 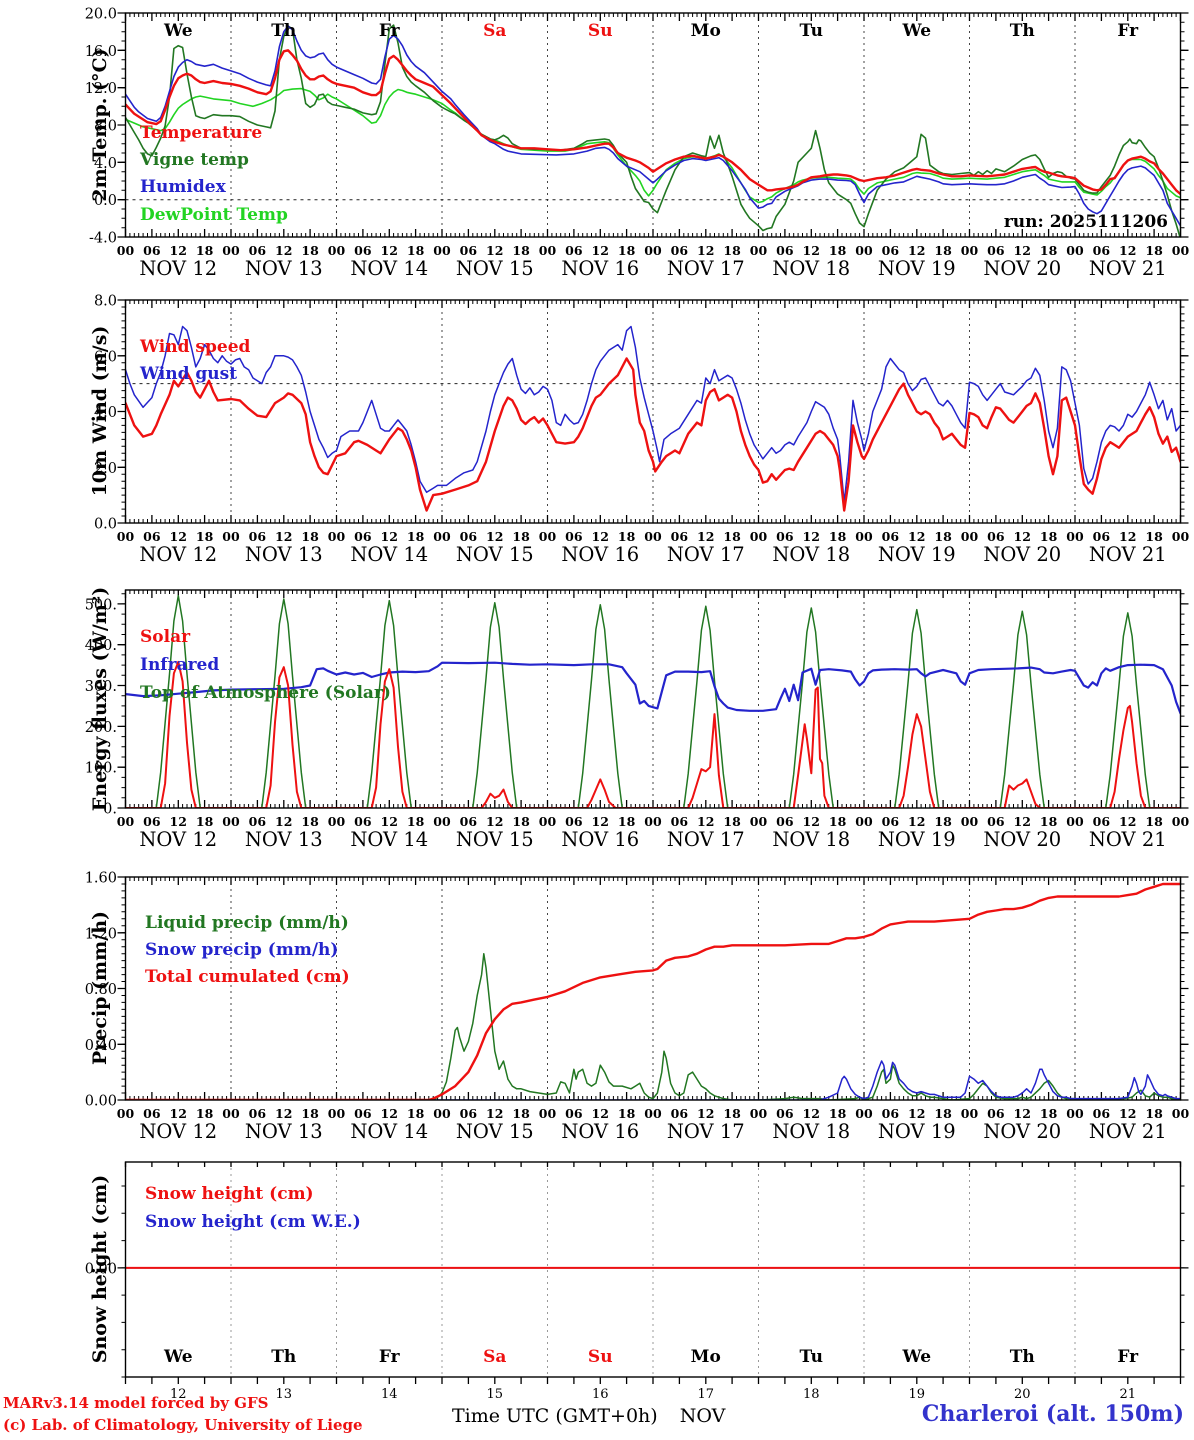 What do you see at coordinates (110, 810) in the screenshot?
I see `axis-label: 0.` at bounding box center [110, 810].